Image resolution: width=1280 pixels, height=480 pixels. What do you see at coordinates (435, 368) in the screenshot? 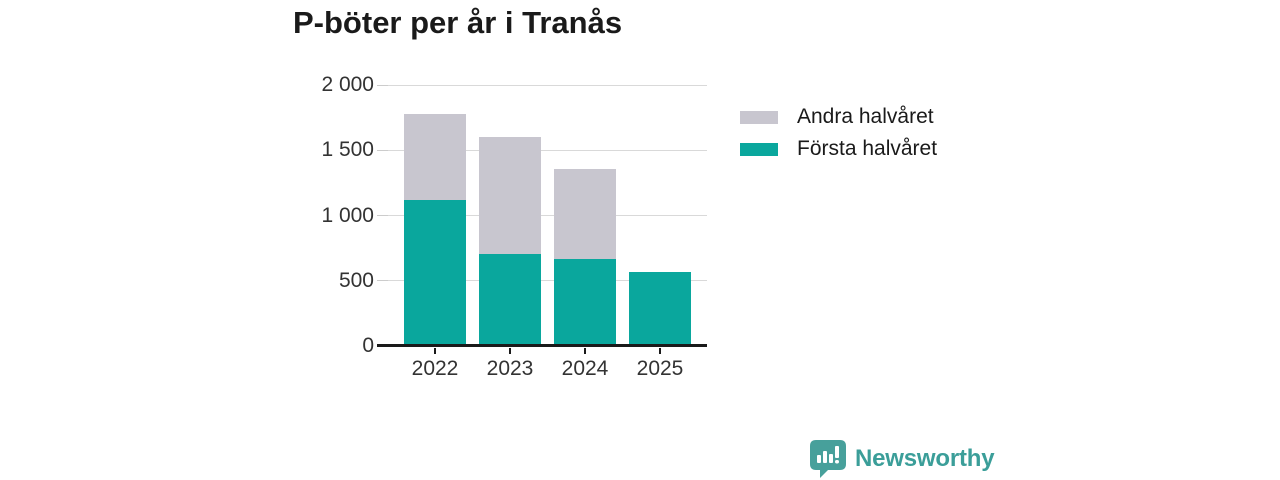
I see `x-axis-tick-label: 2022` at bounding box center [435, 368].